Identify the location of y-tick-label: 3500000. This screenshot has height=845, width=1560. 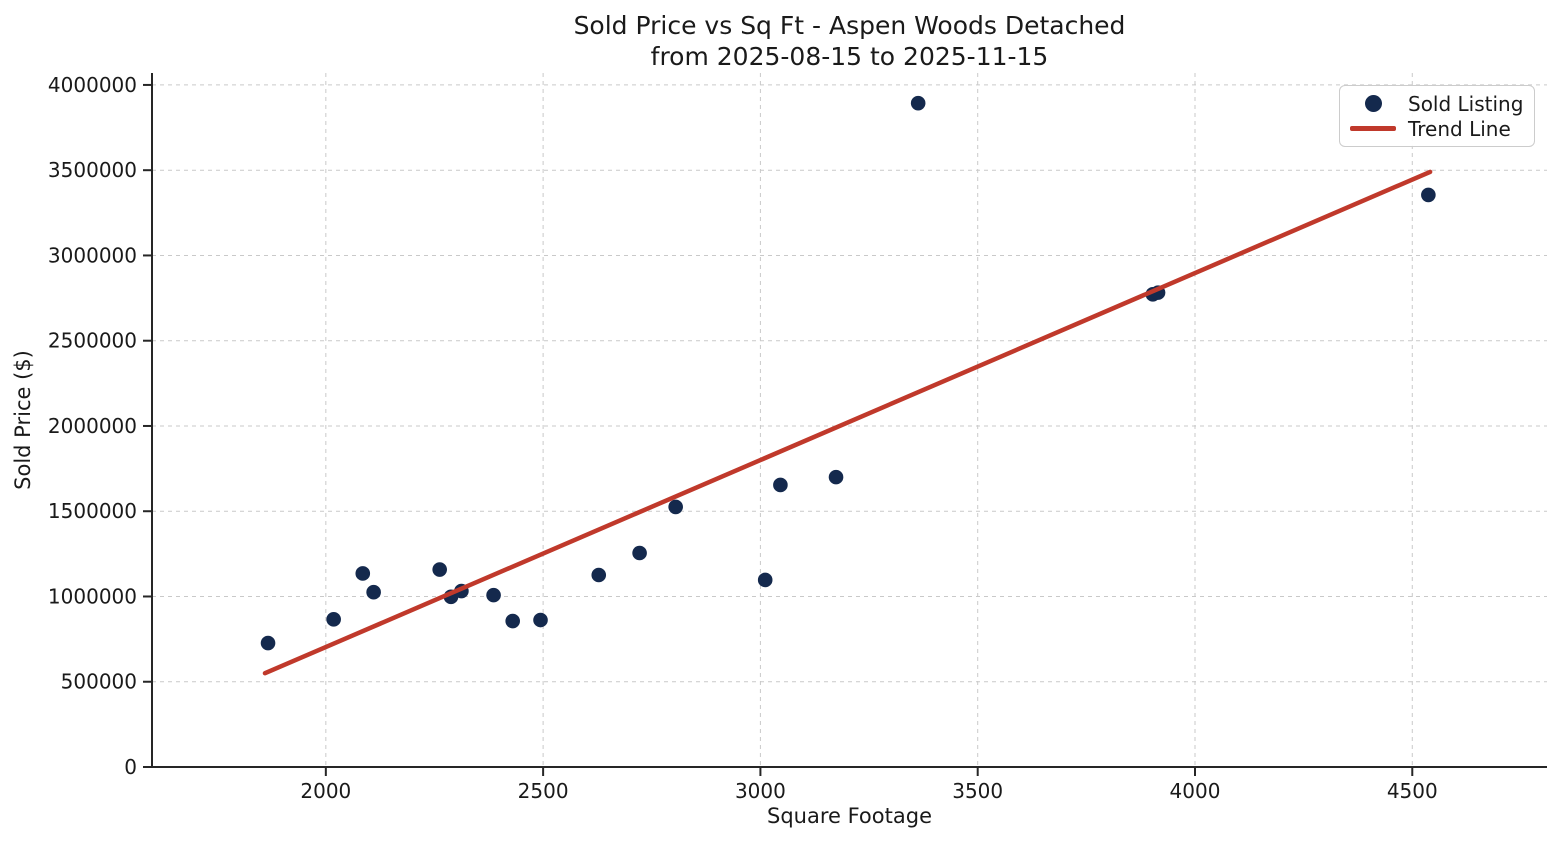
(92, 170).